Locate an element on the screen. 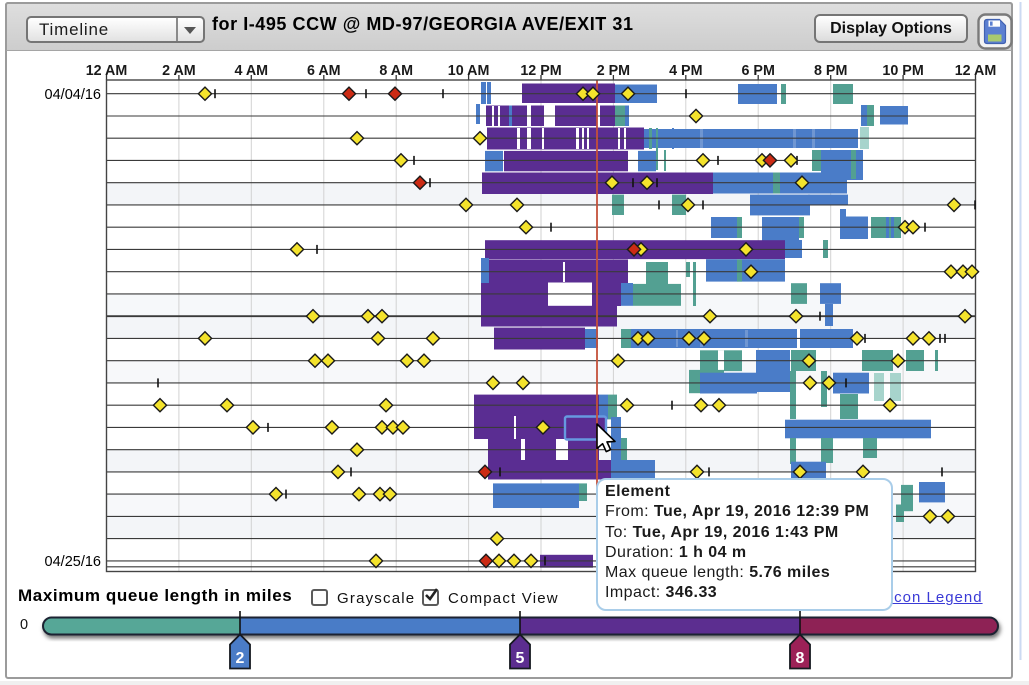 The image size is (1029, 685). svg-text: 8 is located at coordinates (800, 658).